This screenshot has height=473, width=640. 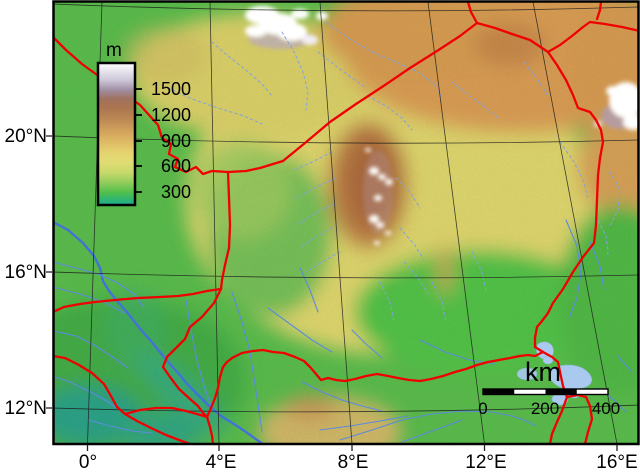 I want to click on border-libya-chad, so click(x=592, y=28).